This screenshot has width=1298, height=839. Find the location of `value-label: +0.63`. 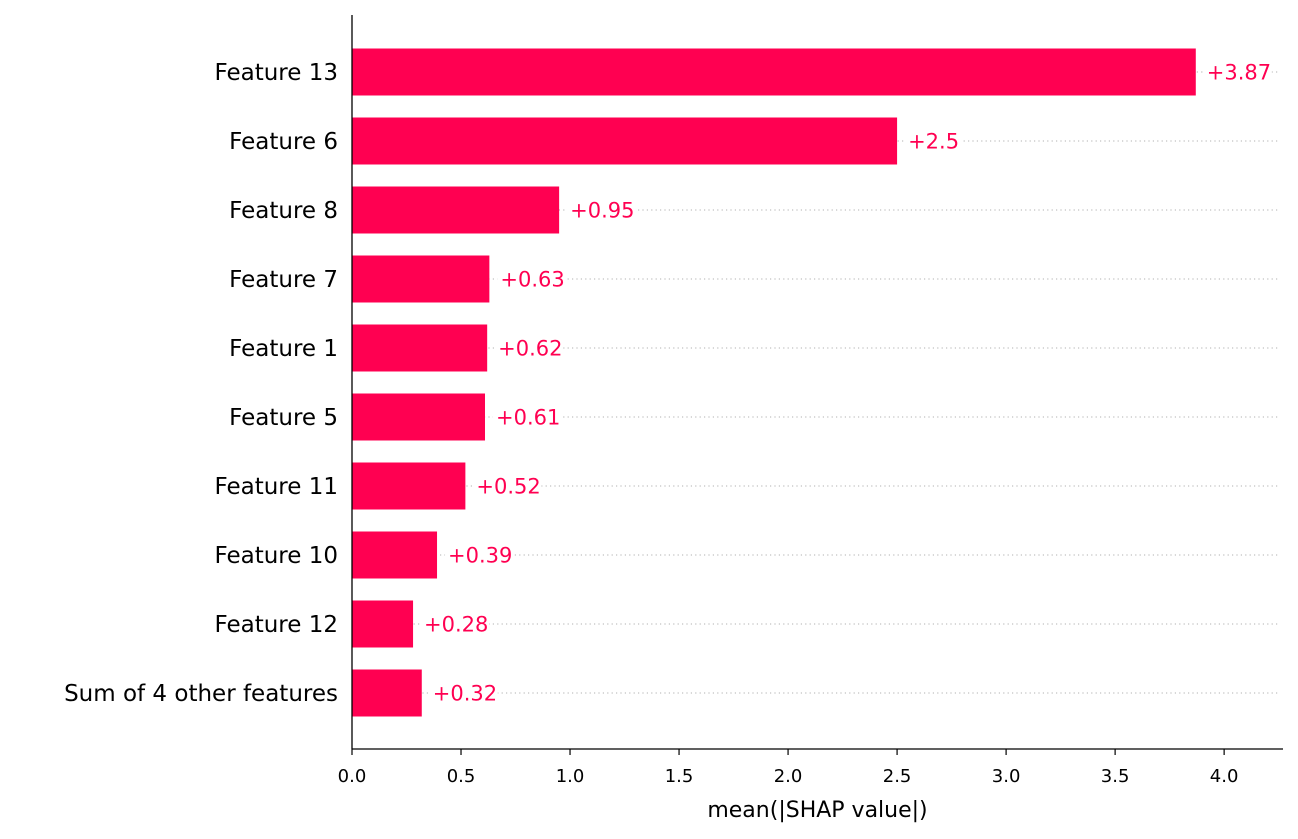

value-label: +0.63 is located at coordinates (532, 280).